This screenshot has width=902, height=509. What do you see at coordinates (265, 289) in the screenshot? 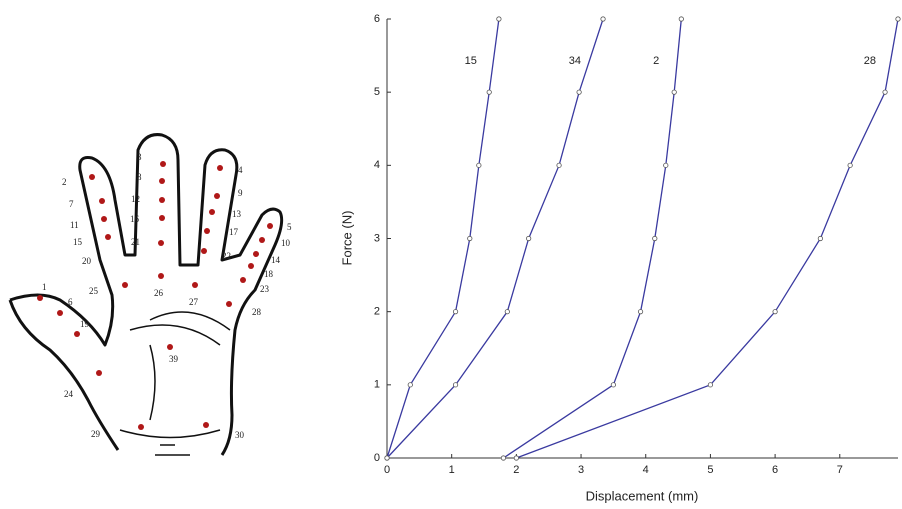
I see `point-label: 23` at bounding box center [265, 289].